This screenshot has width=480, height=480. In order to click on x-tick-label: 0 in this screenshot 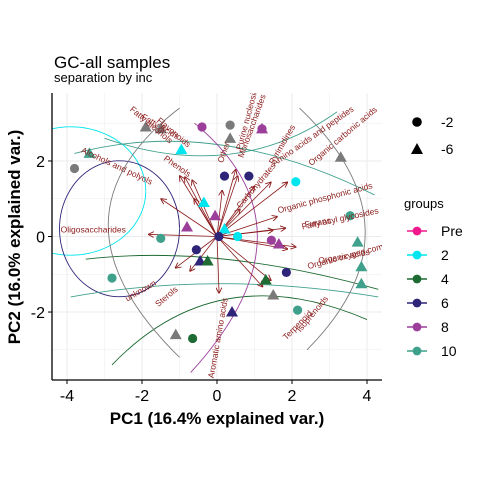, I will do `click(217, 396)`.